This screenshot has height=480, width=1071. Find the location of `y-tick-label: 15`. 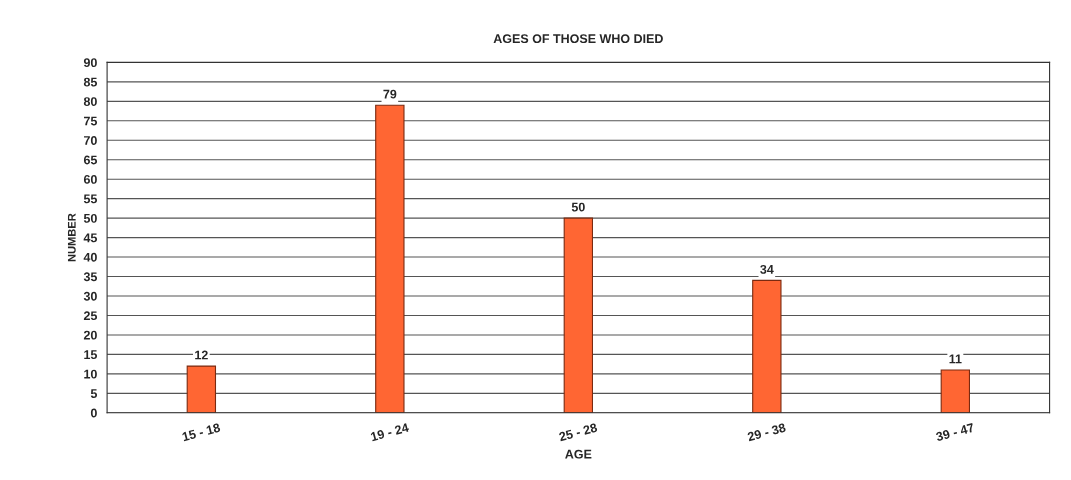

y-tick-label: 15 is located at coordinates (91, 355).